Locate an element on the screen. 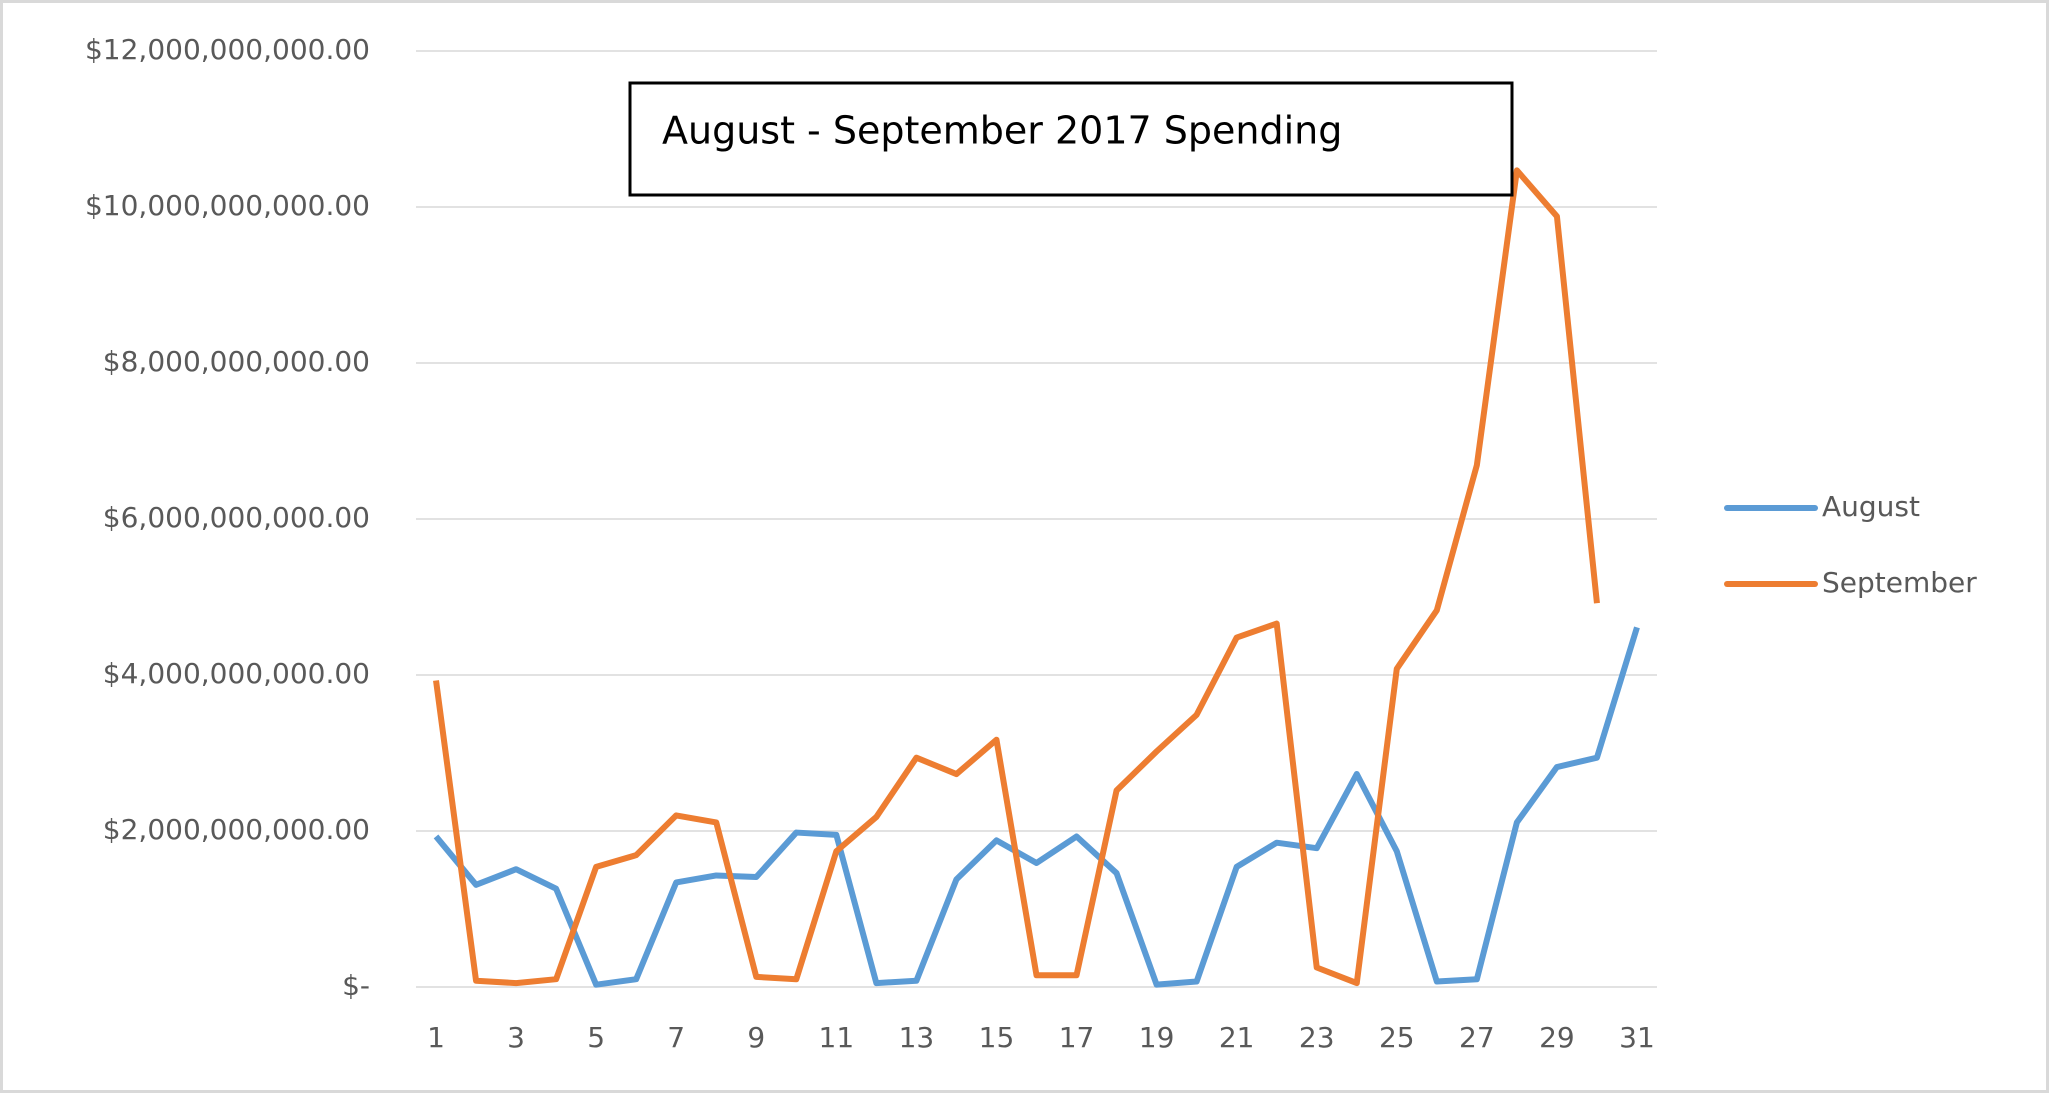 The height and width of the screenshot is (1093, 2049). legend-label: September is located at coordinates (1899, 582).